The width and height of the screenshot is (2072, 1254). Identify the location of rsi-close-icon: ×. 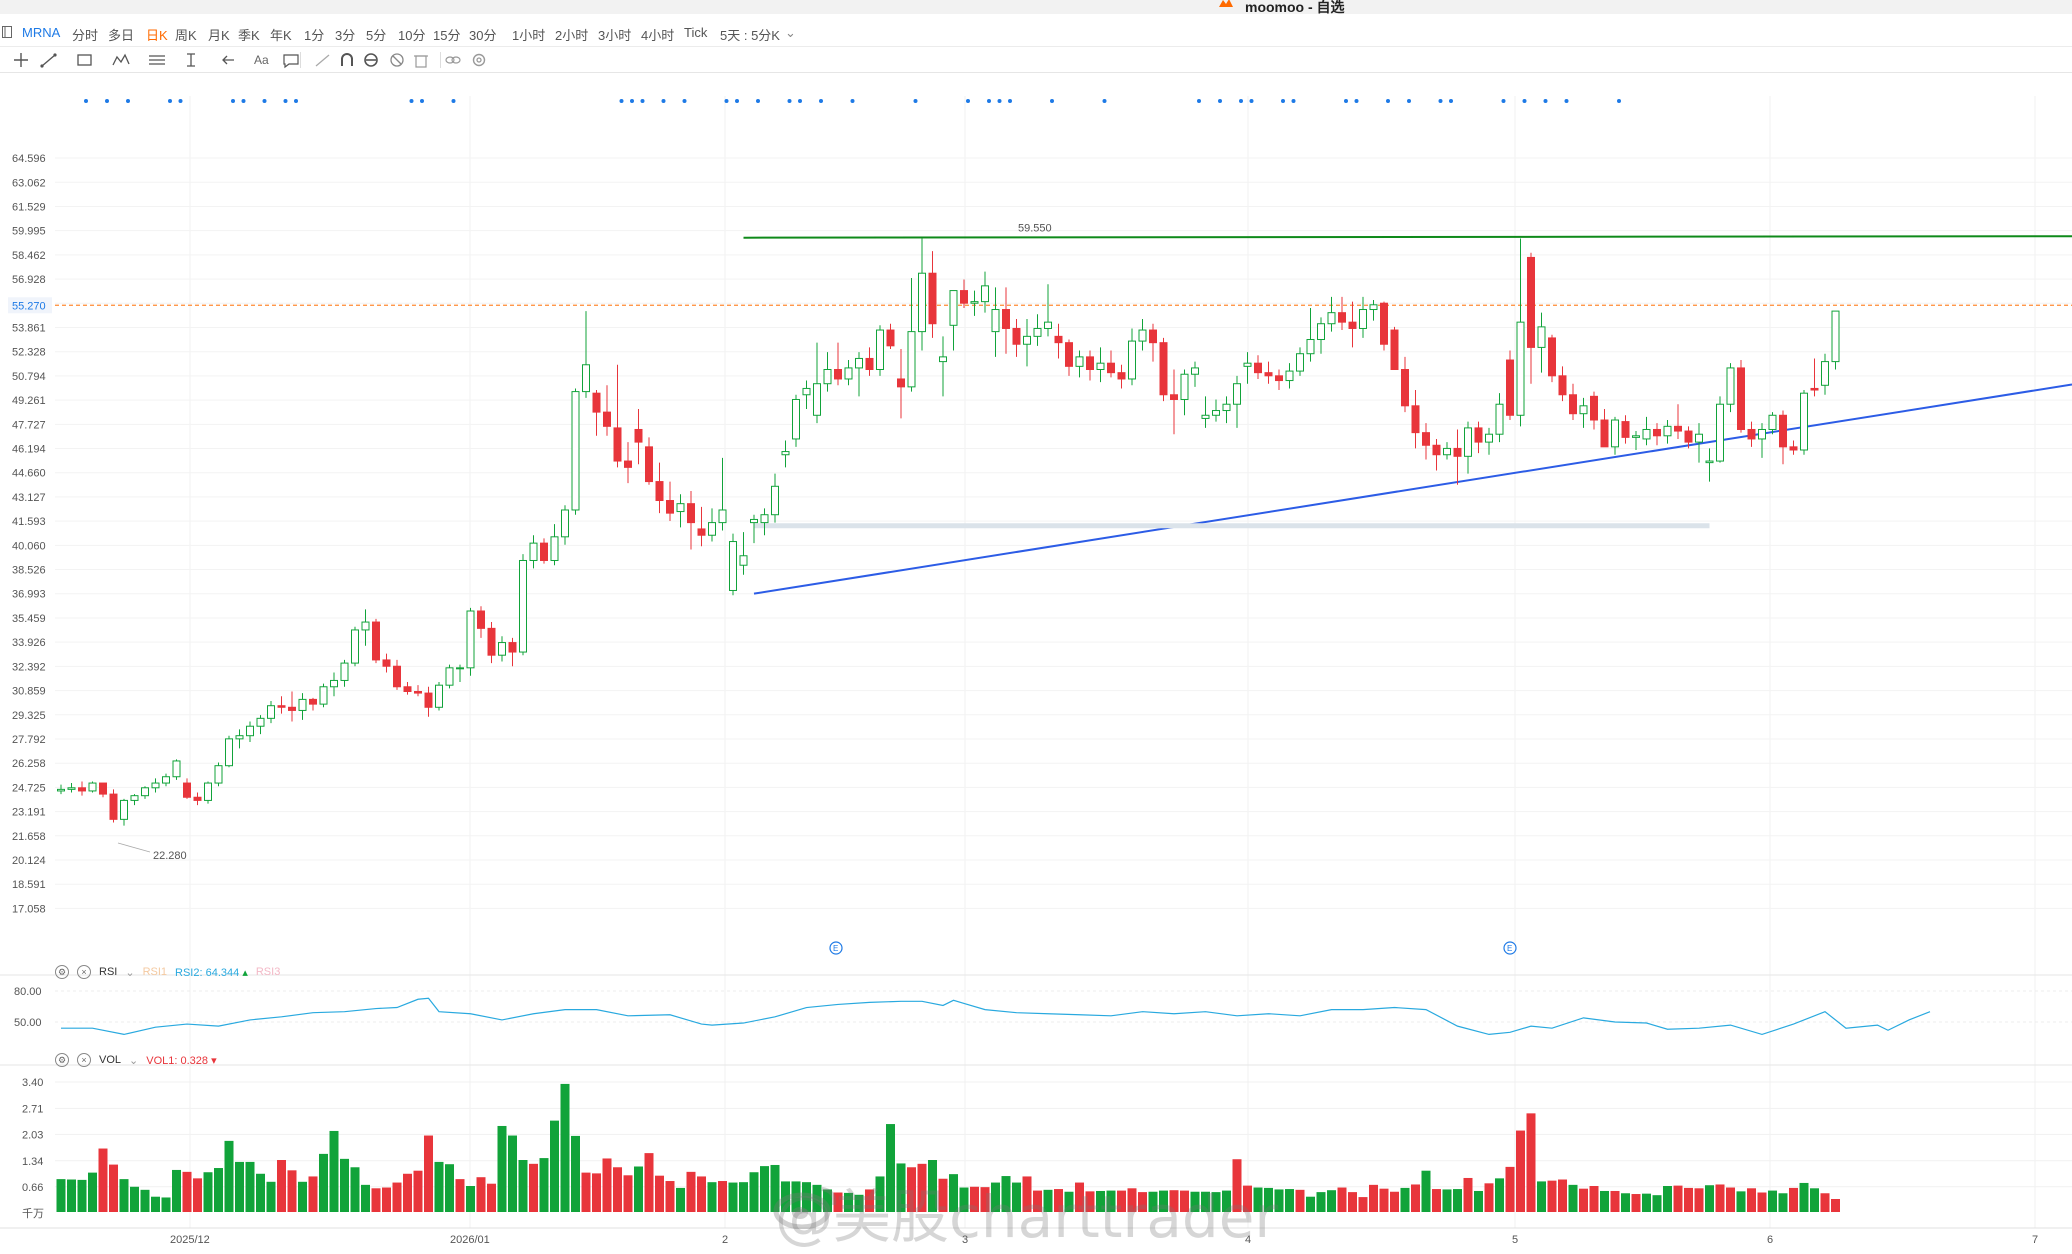
(84, 972).